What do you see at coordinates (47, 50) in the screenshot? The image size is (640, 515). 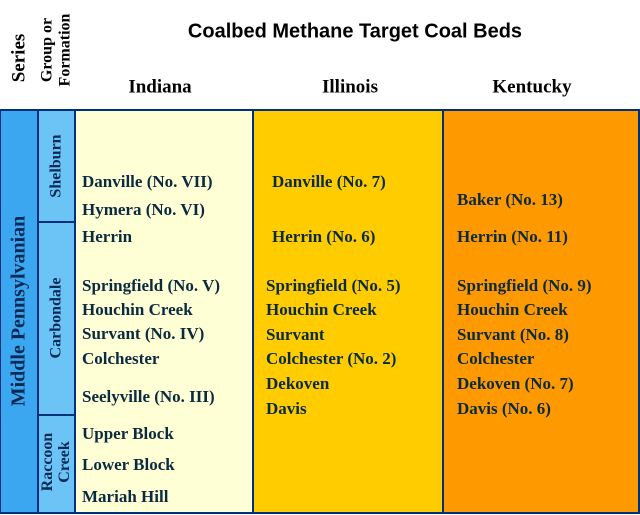 I see `group-header: Group or` at bounding box center [47, 50].